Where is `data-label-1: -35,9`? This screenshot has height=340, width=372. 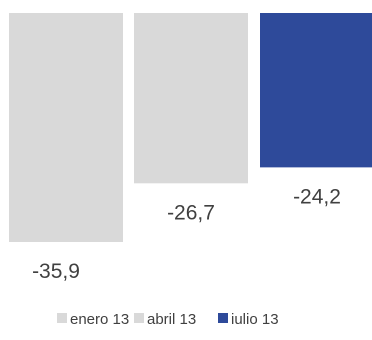
data-label-1: -35,9 is located at coordinates (56, 271).